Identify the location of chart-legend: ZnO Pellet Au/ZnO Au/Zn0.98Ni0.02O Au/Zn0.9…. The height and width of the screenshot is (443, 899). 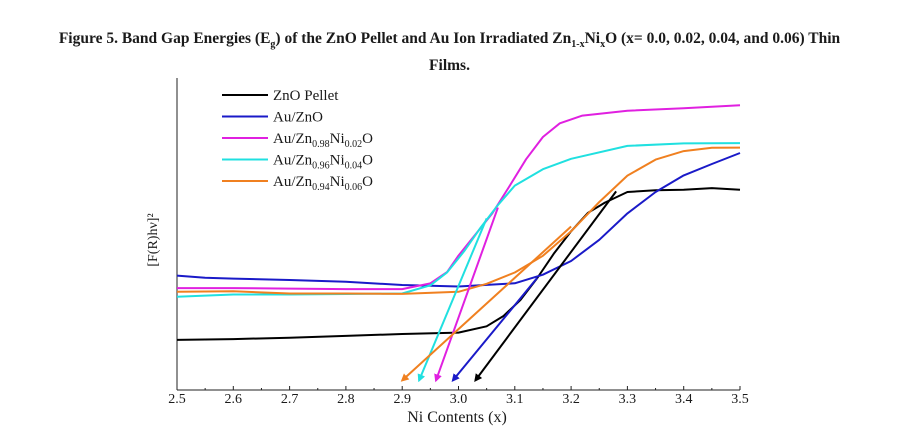
(297, 140).